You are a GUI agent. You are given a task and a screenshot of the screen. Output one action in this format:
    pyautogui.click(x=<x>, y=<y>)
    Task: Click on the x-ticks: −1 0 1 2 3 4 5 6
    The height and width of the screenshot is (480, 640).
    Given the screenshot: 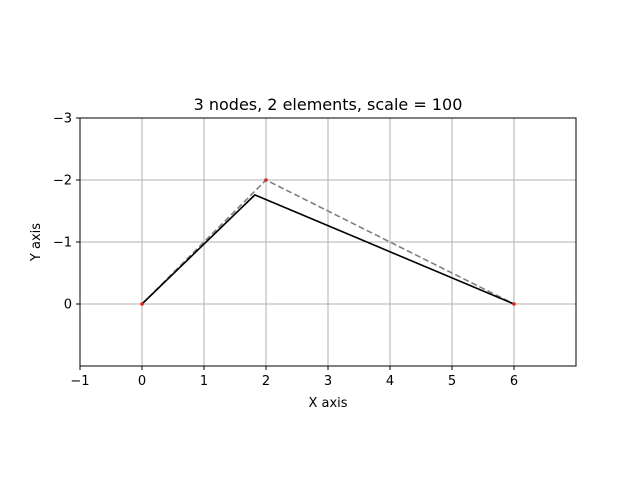 What is the action you would take?
    pyautogui.click(x=294, y=377)
    